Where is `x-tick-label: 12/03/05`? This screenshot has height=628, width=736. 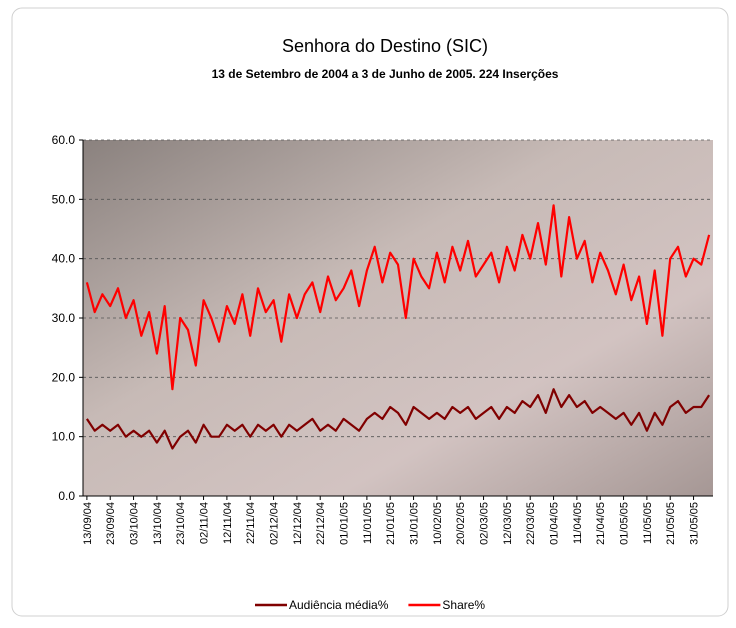 x-tick-label: 12/03/05 is located at coordinates (508, 523).